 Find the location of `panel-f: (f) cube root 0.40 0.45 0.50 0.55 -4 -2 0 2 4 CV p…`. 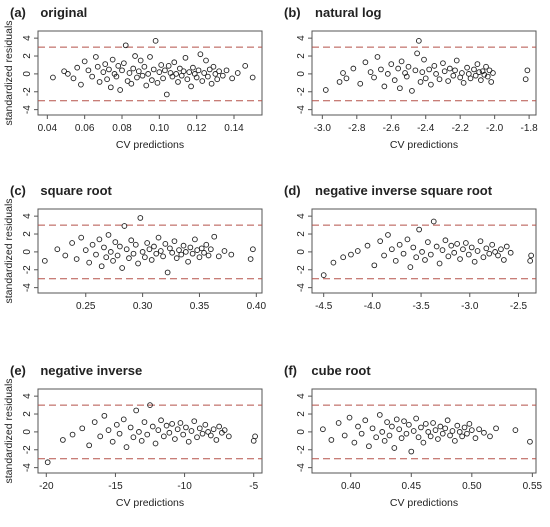

panel-f: (f) cube root 0.40 0.45 0.50 0.55 -4 -2 0 2 4 CV p… is located at coordinates (413, 436).